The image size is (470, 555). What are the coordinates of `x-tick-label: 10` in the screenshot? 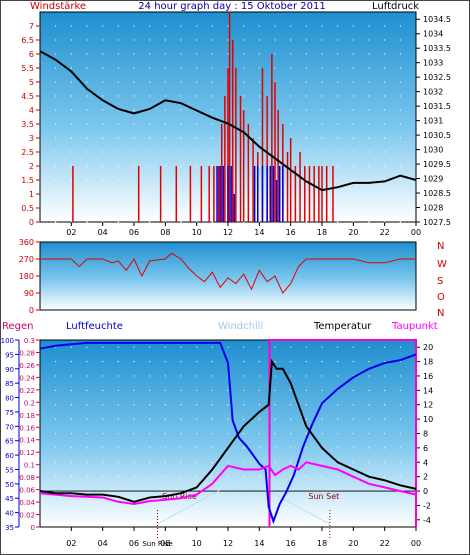 It's located at (197, 543).